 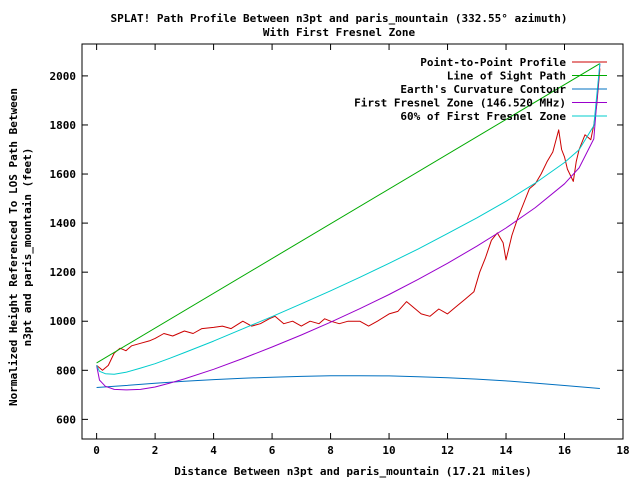 I want to click on x-tick-label: 16, so click(x=565, y=450).